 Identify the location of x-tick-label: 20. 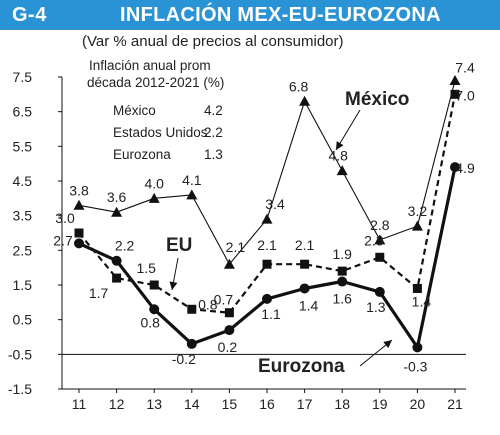
(418, 404).